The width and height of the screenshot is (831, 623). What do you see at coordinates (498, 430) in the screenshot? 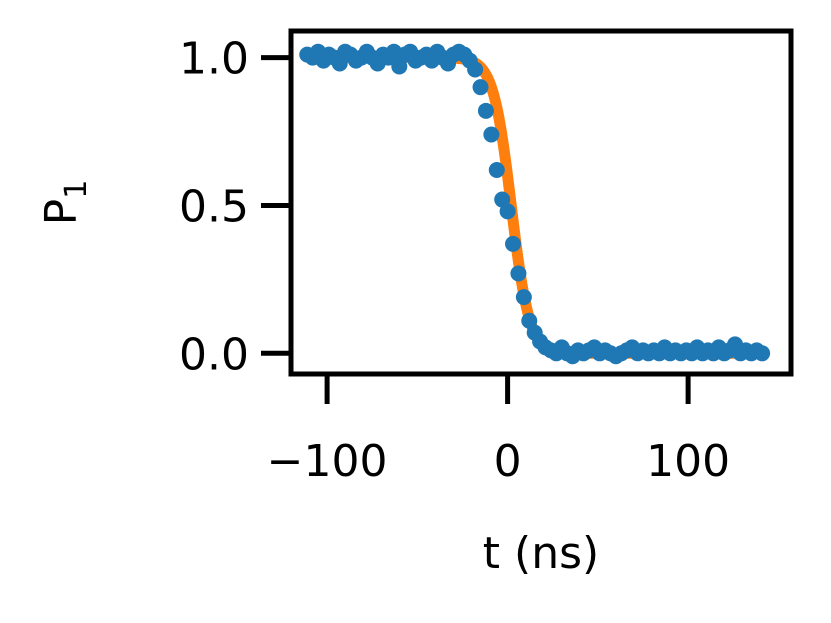
I see `x-axis: −100 0 100` at bounding box center [498, 430].